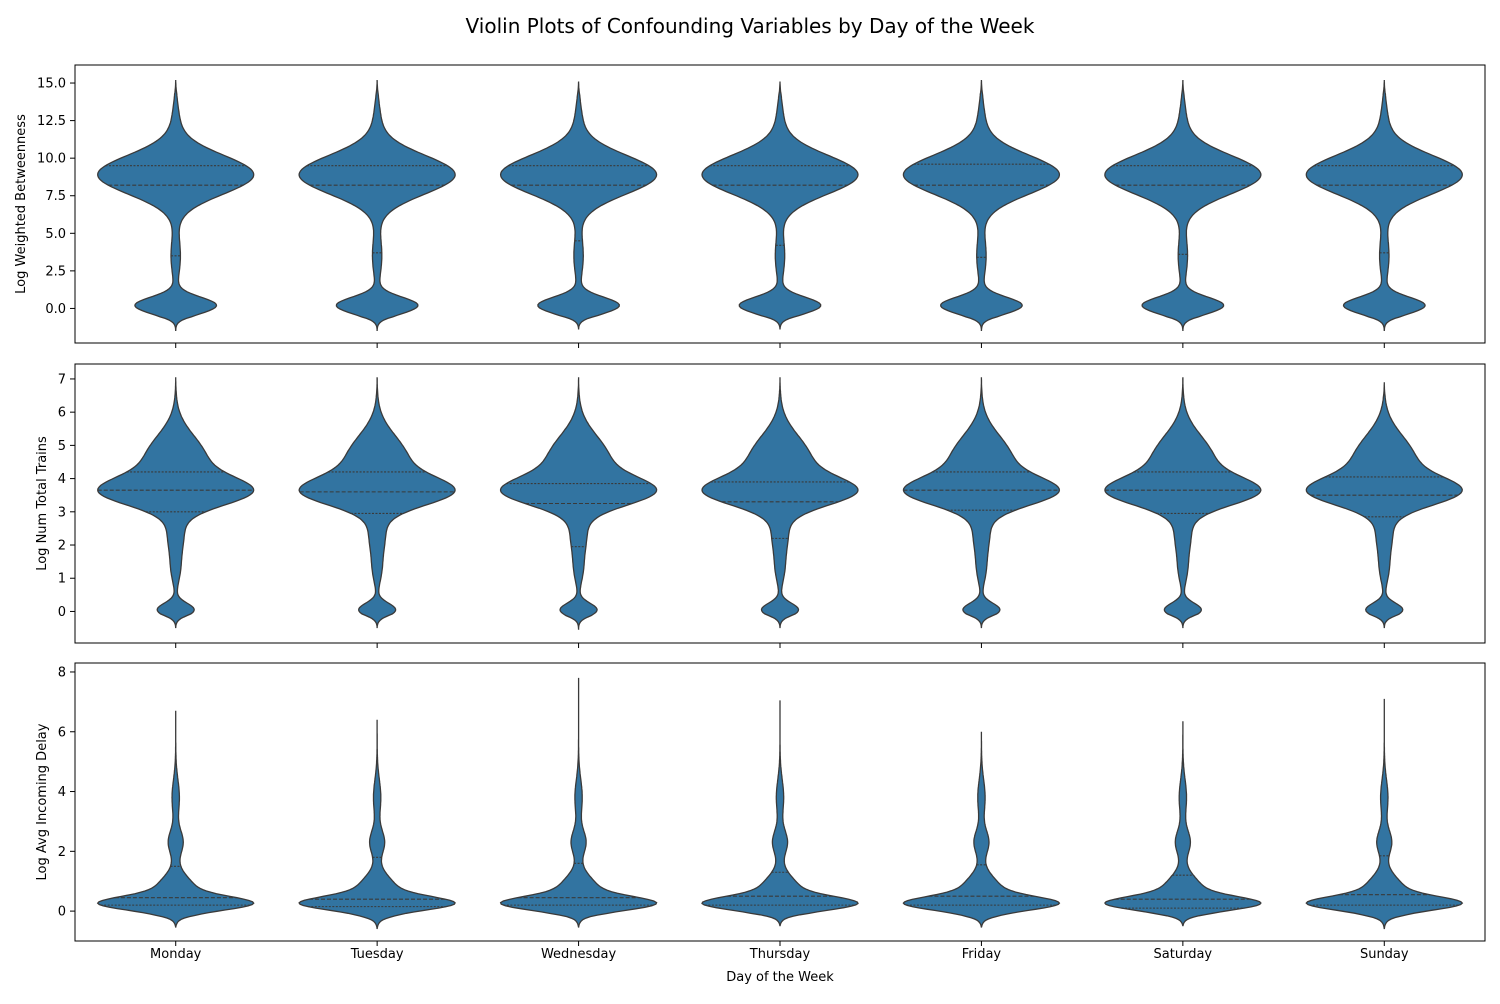  What do you see at coordinates (377, 954) in the screenshot?
I see `x-tick-label: Tuesday` at bounding box center [377, 954].